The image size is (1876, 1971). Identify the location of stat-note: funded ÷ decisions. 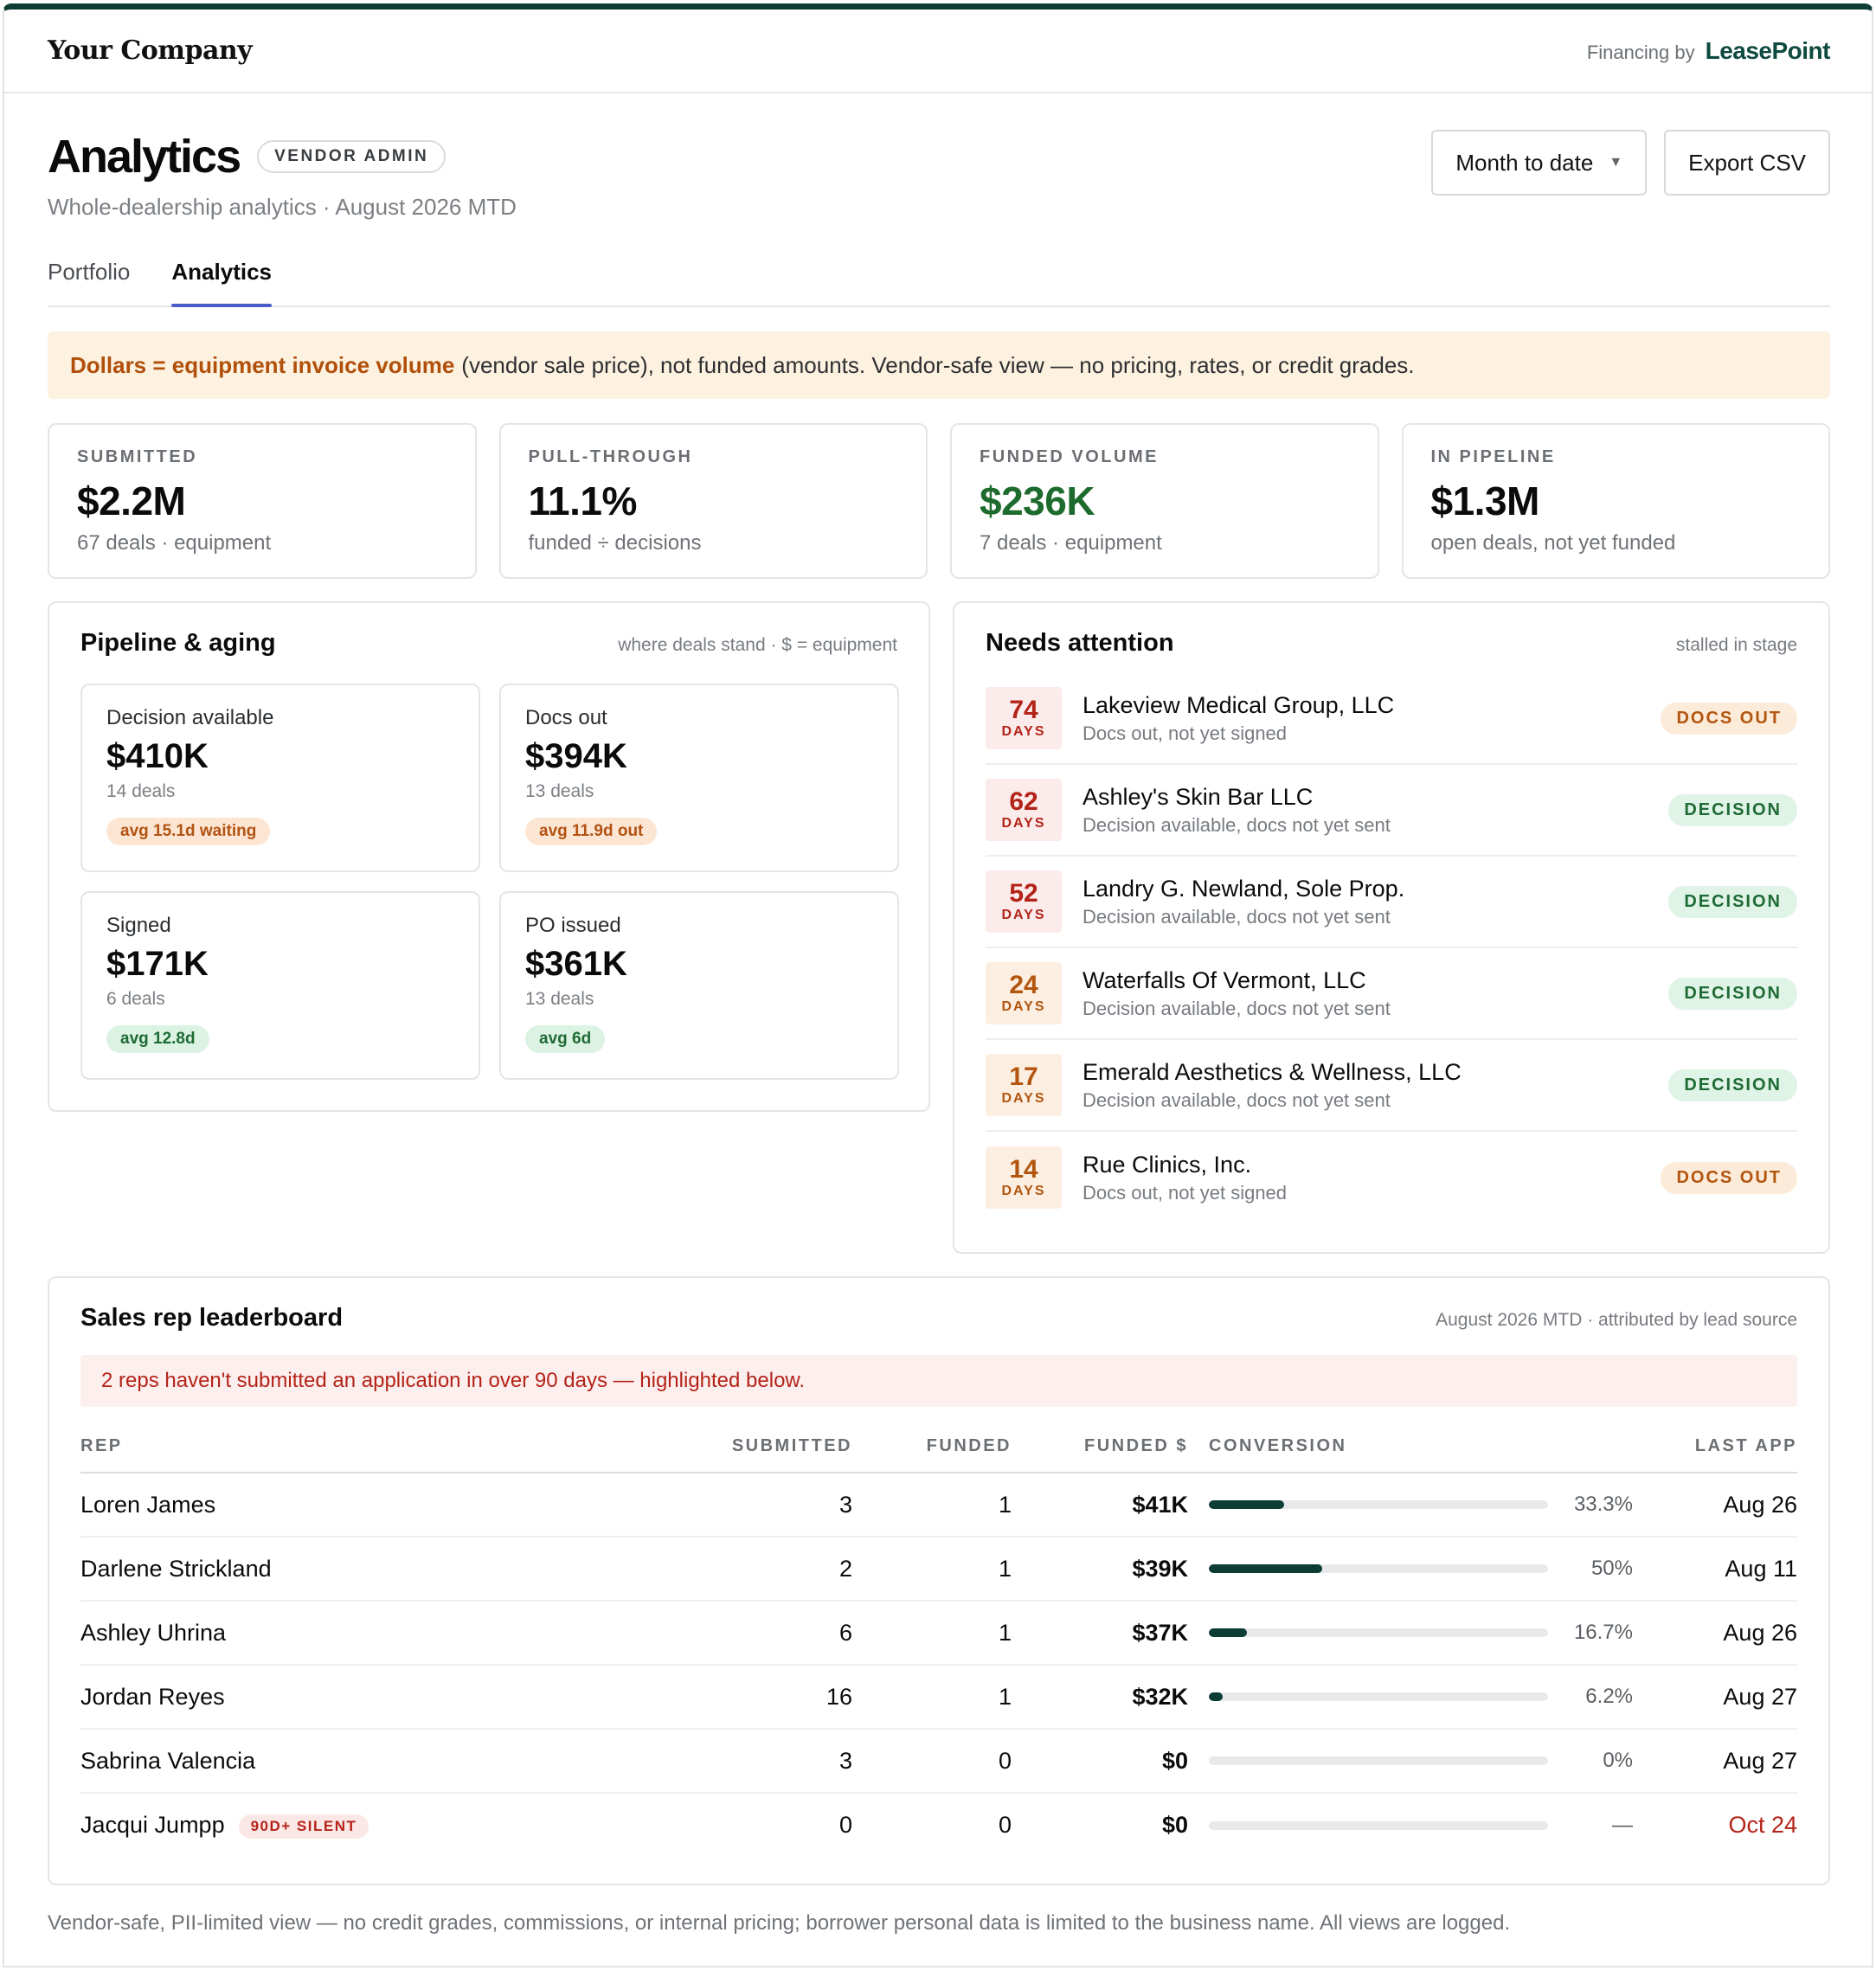
(615, 543).